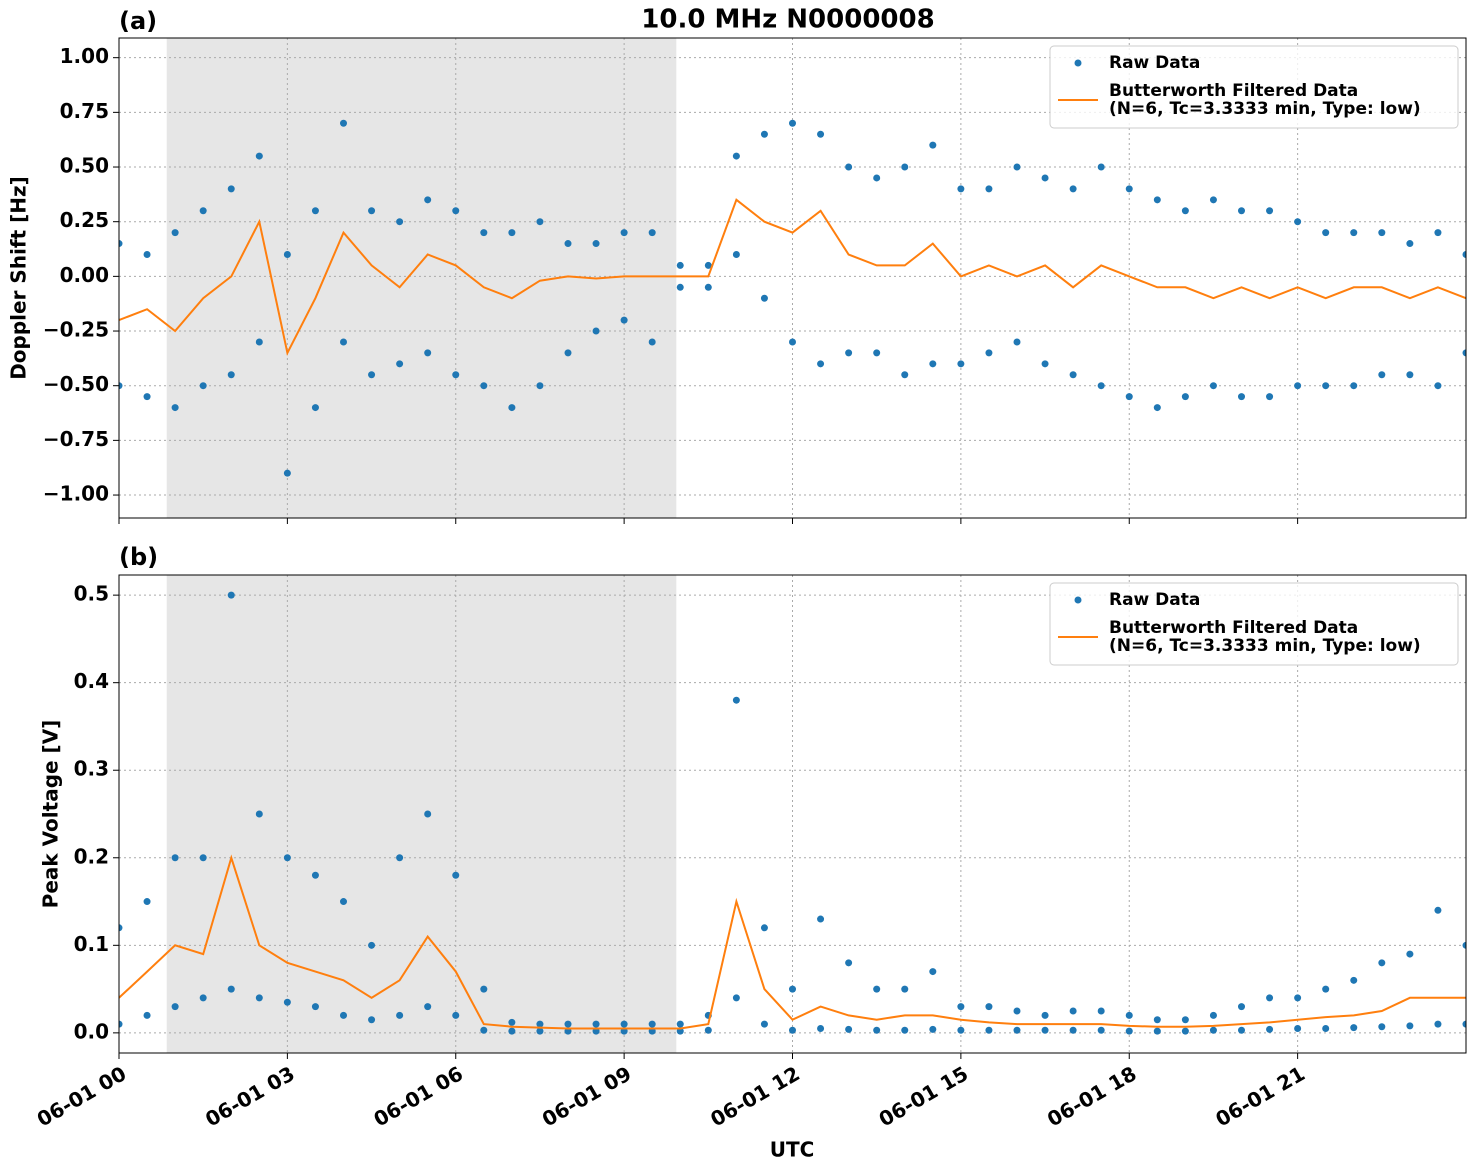 The height and width of the screenshot is (1172, 1475). I want to click on x-tick-label: 06-01 21, so click(1260, 1096).